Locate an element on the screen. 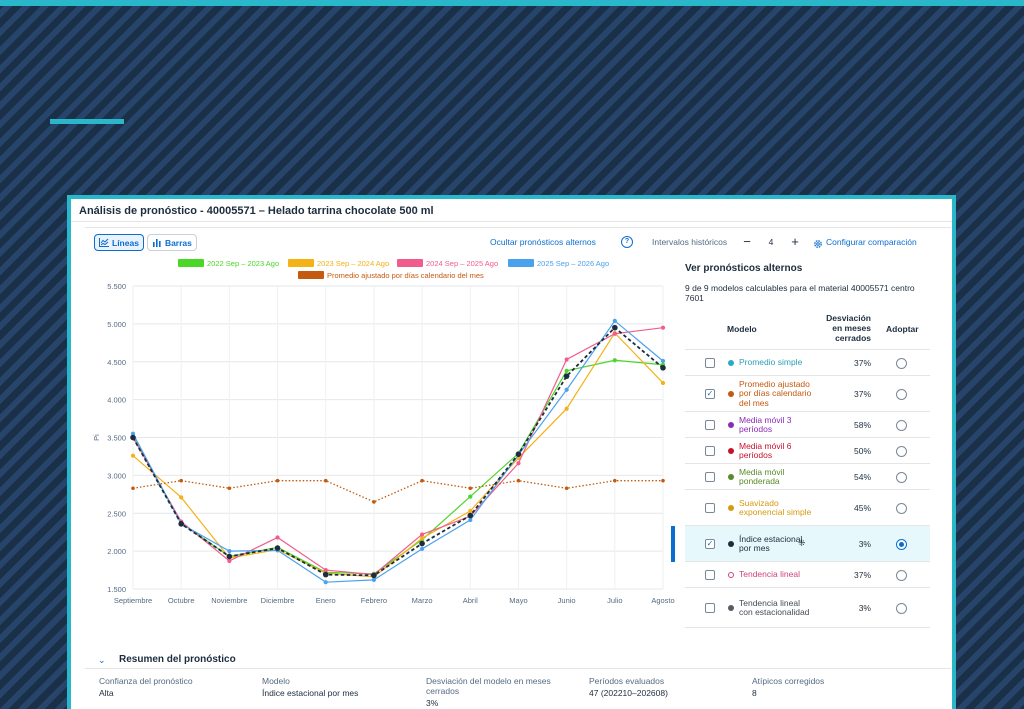  historical-intervals-stepper: − 4 + is located at coordinates (771, 241).